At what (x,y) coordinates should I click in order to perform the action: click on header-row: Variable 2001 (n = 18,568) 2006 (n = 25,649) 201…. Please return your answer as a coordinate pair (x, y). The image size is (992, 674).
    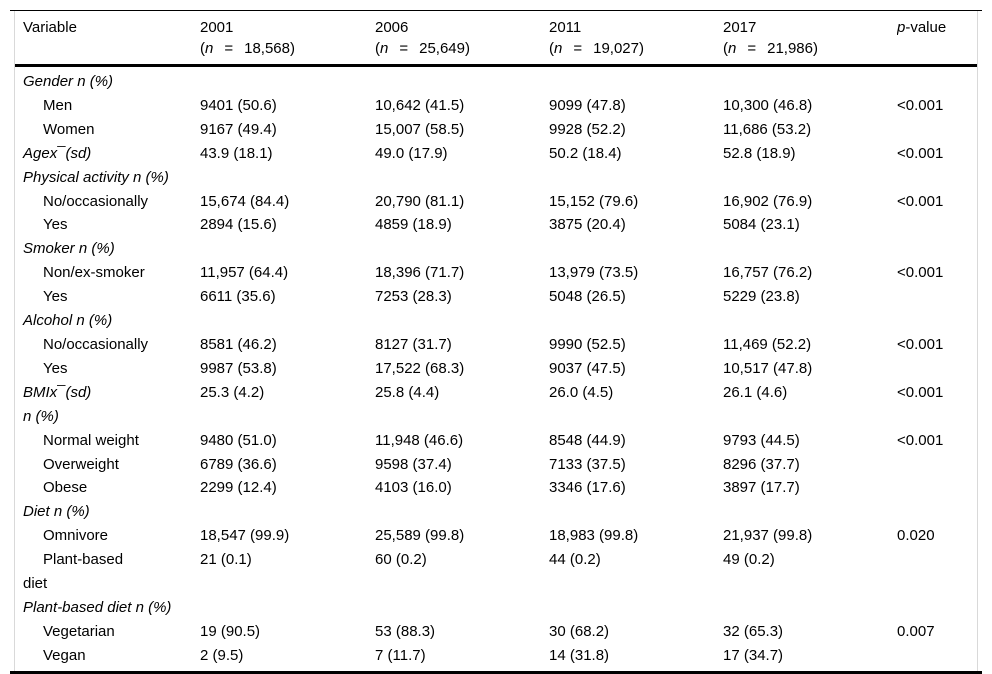
    Looking at the image, I should click on (496, 39).